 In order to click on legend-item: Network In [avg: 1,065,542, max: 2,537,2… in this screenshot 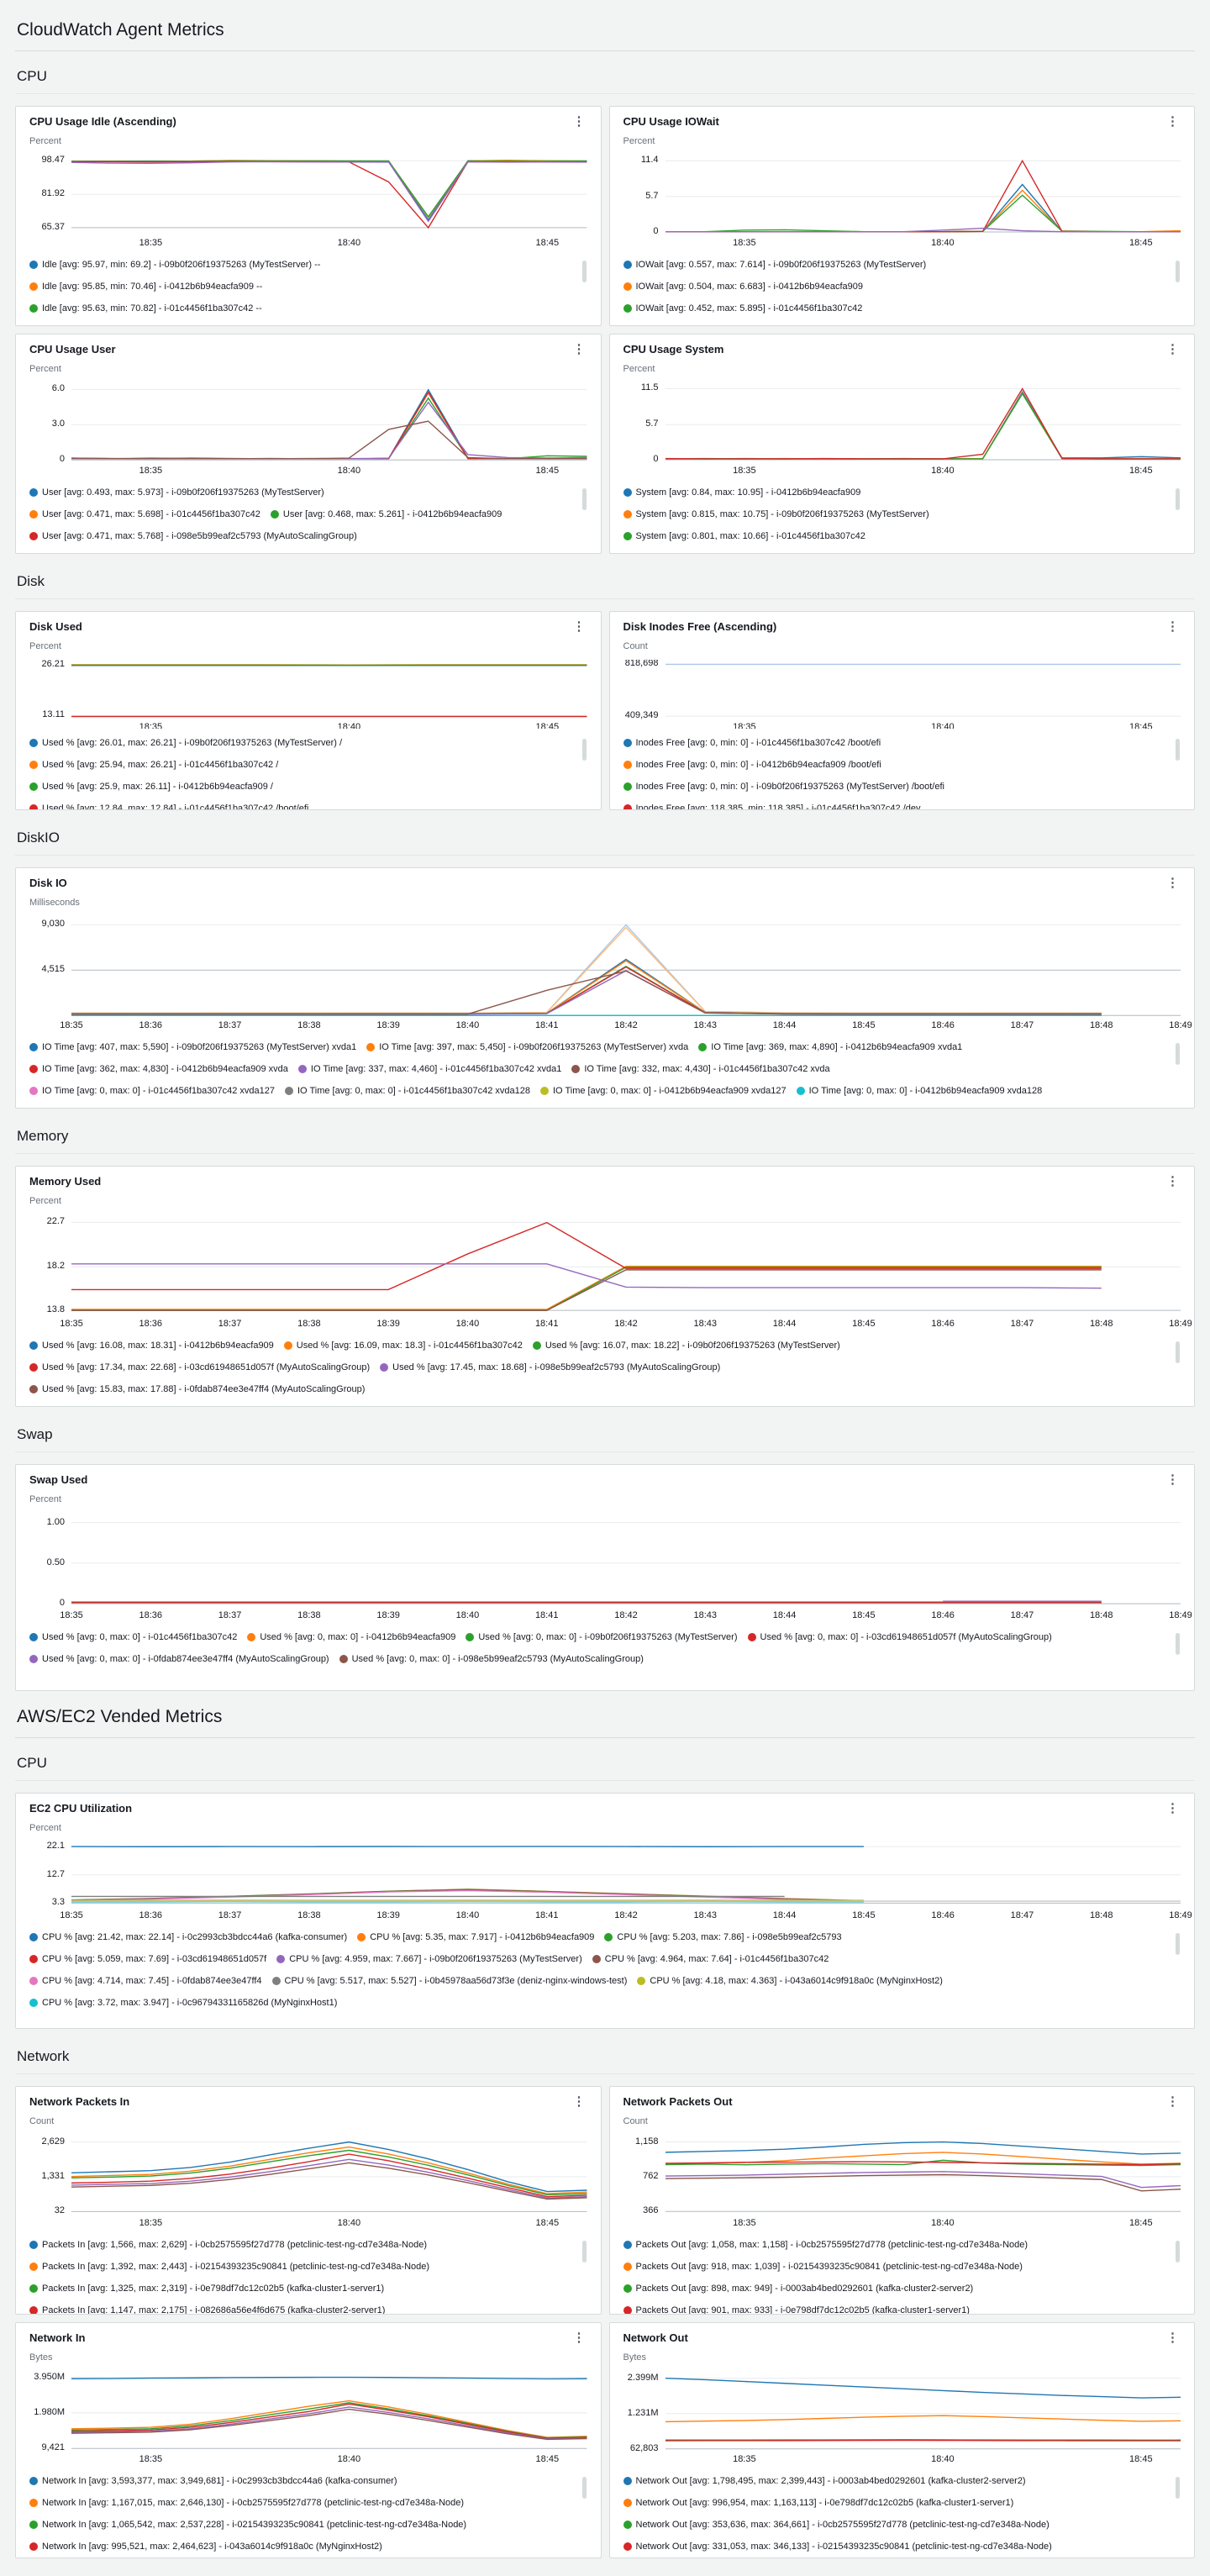, I will do `click(248, 2525)`.